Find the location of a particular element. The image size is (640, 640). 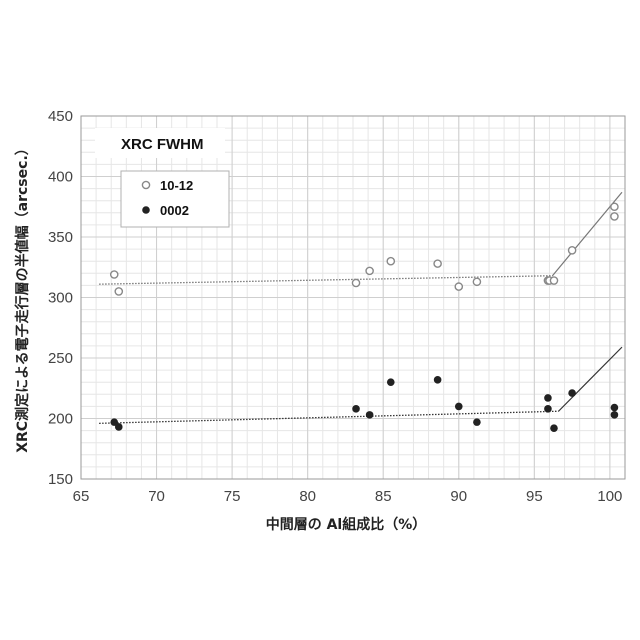

x-tick-label: 85 is located at coordinates (383, 496).